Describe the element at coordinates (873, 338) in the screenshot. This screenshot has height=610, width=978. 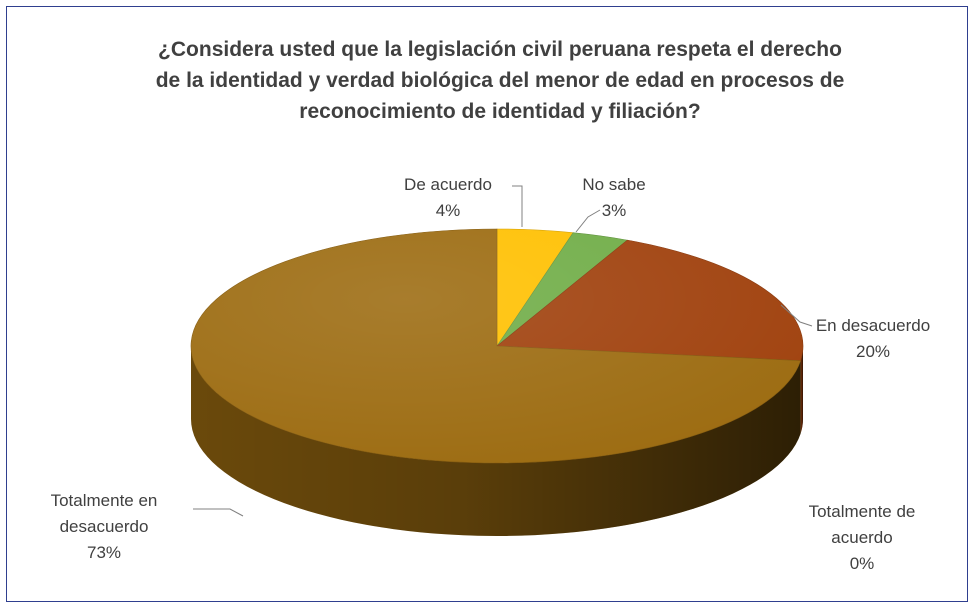
I see `data-label-2: En desacuerdo 20%` at that location.